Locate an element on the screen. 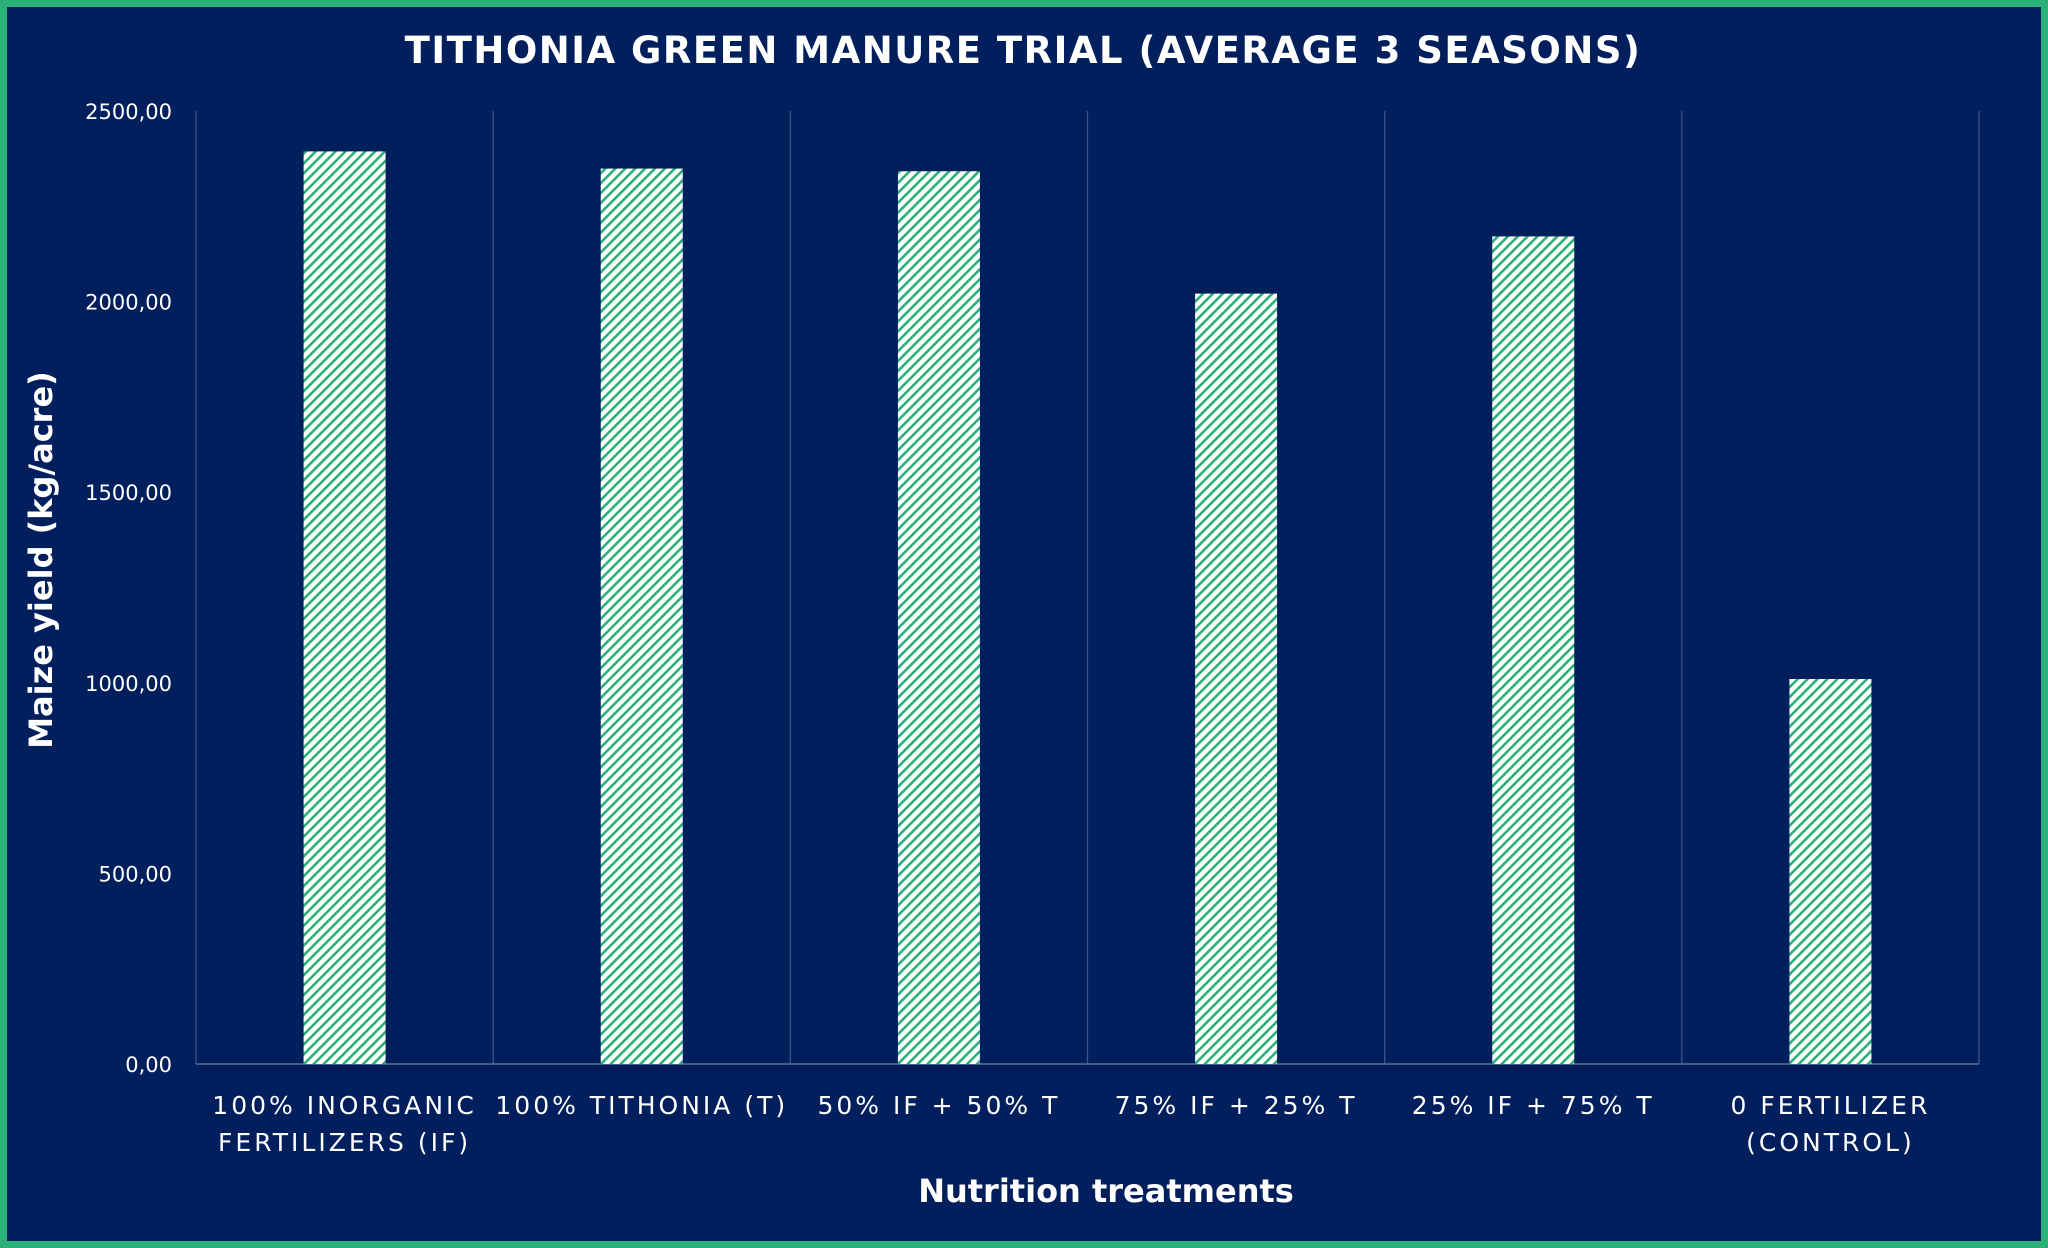 This screenshot has width=2048, height=1248. x-tick-label: (CONTROL) is located at coordinates (1830, 1142).